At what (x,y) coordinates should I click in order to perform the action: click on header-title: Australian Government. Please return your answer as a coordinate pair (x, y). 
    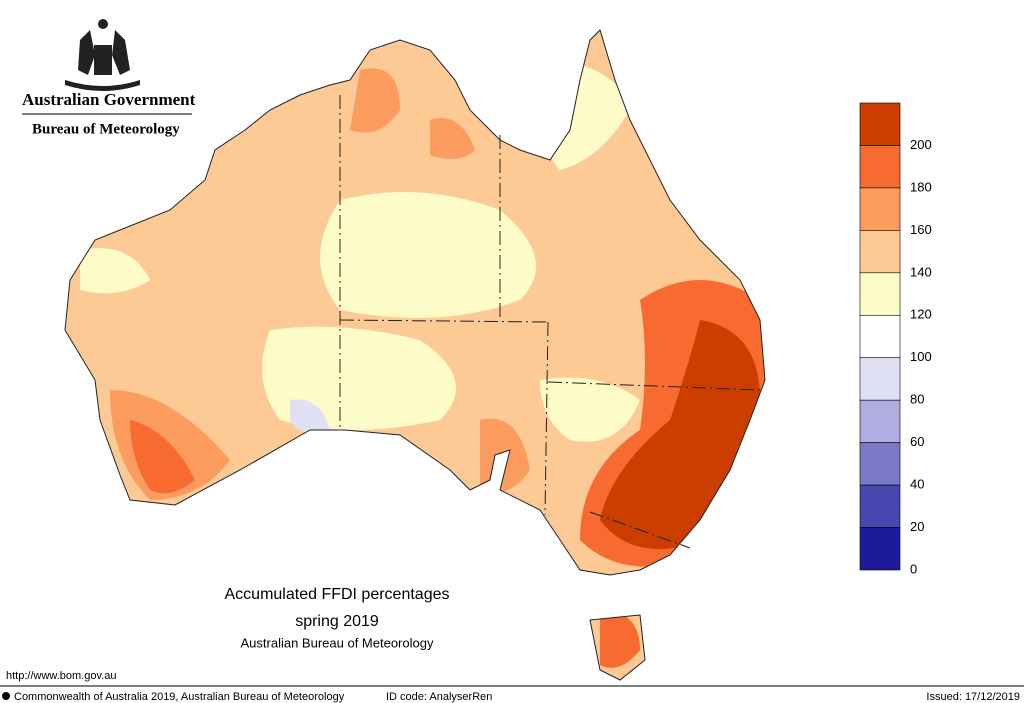
    Looking at the image, I should click on (109, 99).